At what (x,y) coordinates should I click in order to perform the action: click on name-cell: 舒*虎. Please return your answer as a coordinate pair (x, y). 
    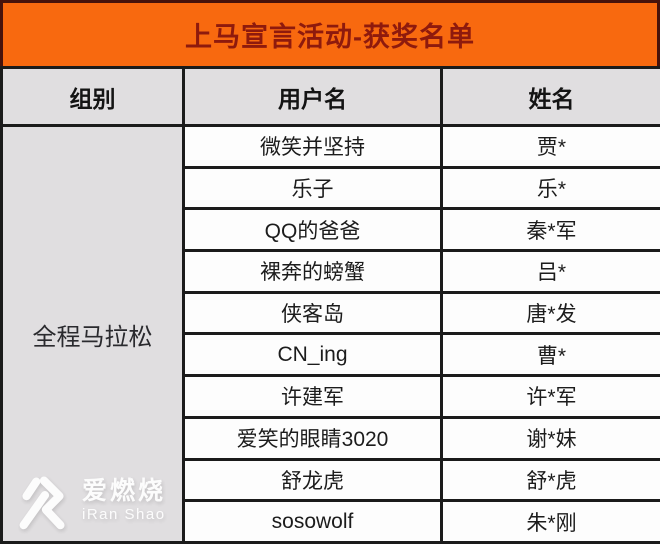
    Looking at the image, I should click on (550, 480).